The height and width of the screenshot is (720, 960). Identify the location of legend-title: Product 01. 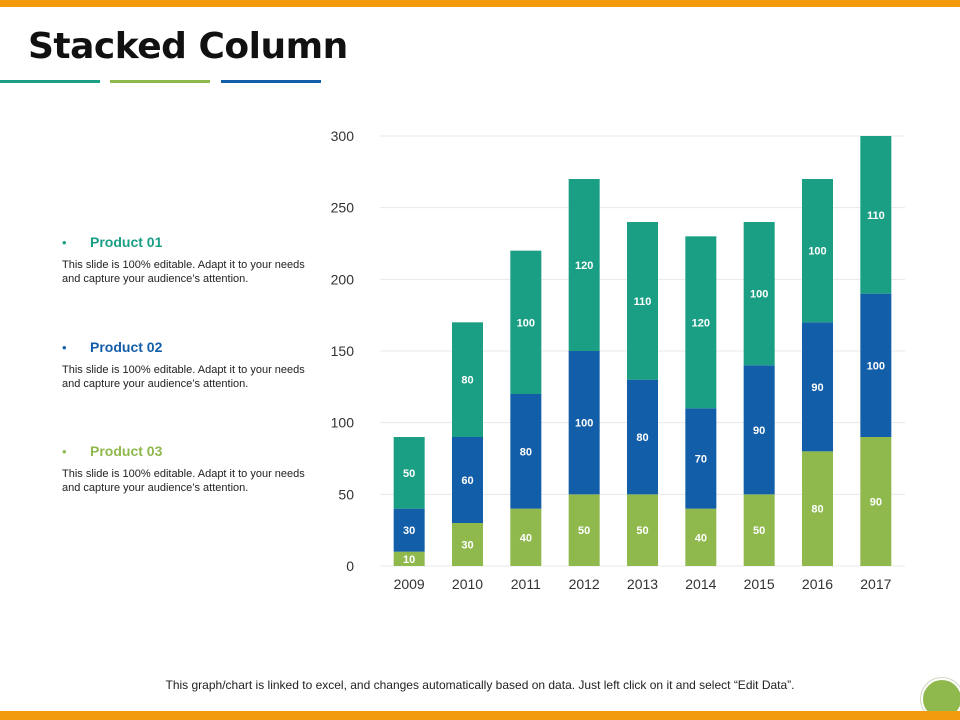
(126, 242).